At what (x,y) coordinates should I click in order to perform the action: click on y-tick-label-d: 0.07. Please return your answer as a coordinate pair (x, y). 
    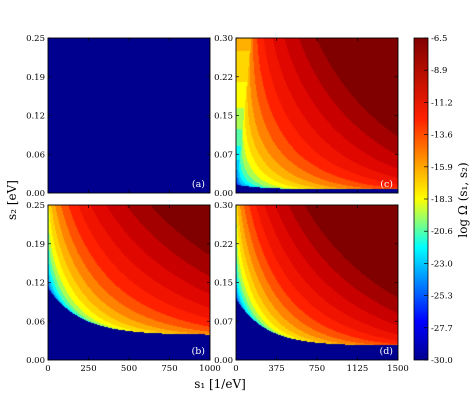
    Looking at the image, I should click on (223, 322).